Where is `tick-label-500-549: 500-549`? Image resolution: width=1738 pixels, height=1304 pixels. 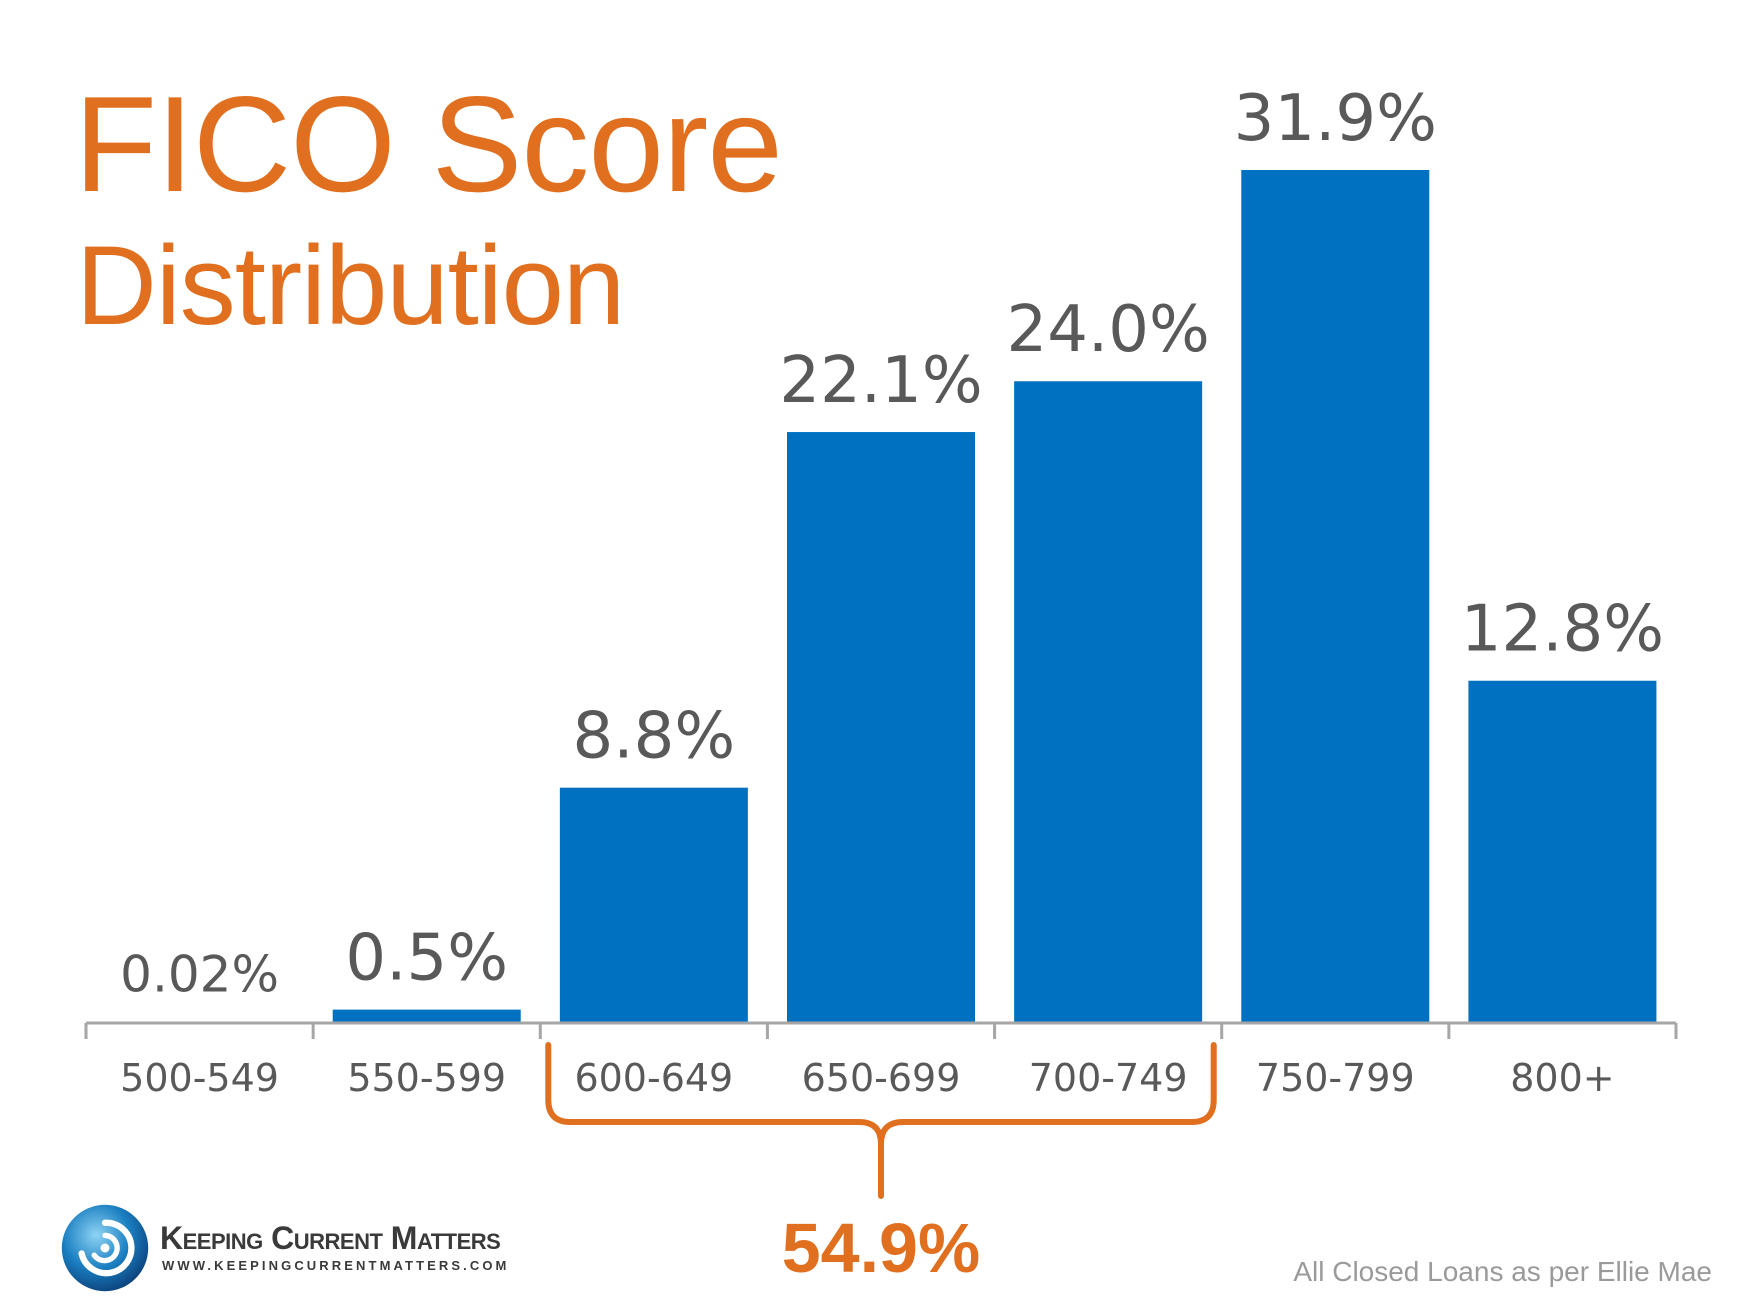
tick-label-500-549: 500-549 is located at coordinates (199, 1078).